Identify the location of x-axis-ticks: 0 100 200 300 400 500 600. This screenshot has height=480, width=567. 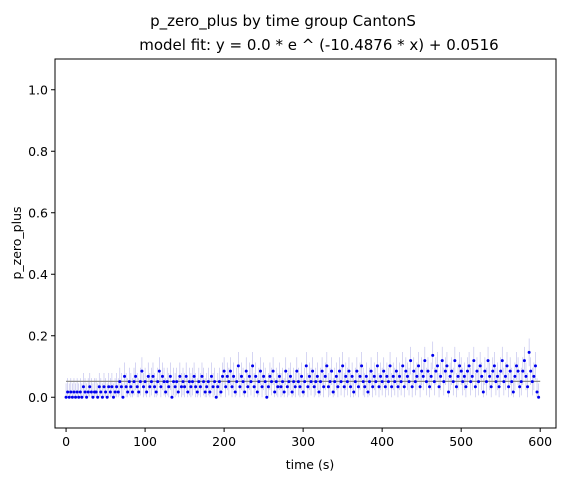
(307, 438).